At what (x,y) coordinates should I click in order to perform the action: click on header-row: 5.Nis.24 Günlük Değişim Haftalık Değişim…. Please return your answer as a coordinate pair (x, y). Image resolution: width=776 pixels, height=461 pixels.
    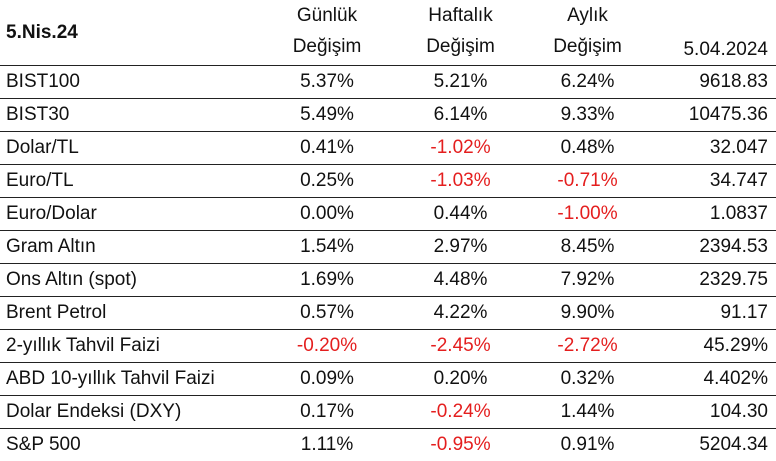
    Looking at the image, I should click on (388, 33).